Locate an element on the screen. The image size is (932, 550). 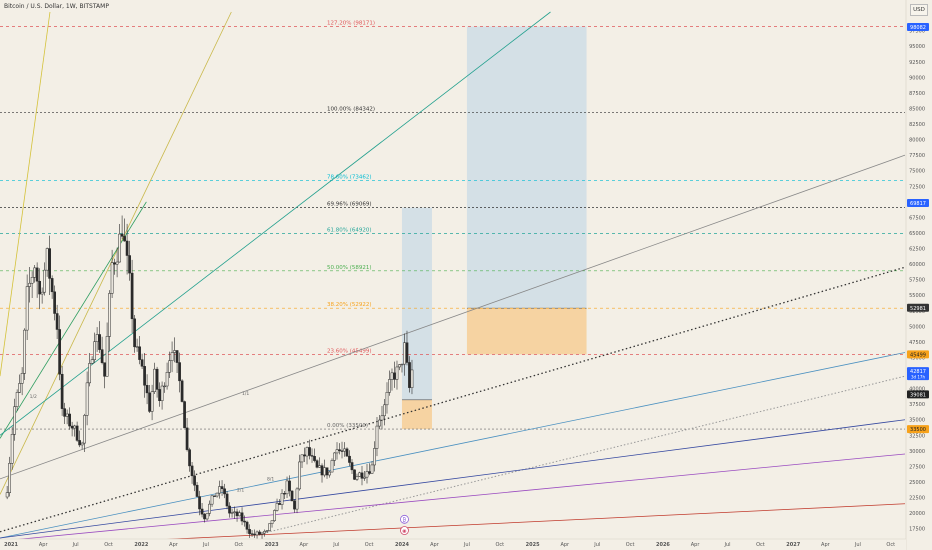
second-stop-zone is located at coordinates (526, 331).